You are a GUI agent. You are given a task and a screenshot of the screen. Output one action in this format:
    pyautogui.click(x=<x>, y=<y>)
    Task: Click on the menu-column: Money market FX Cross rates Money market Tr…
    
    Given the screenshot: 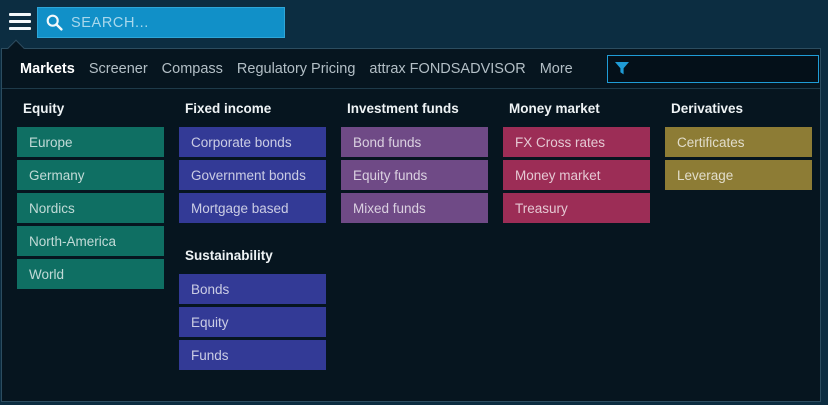 What is the action you would take?
    pyautogui.click(x=576, y=236)
    